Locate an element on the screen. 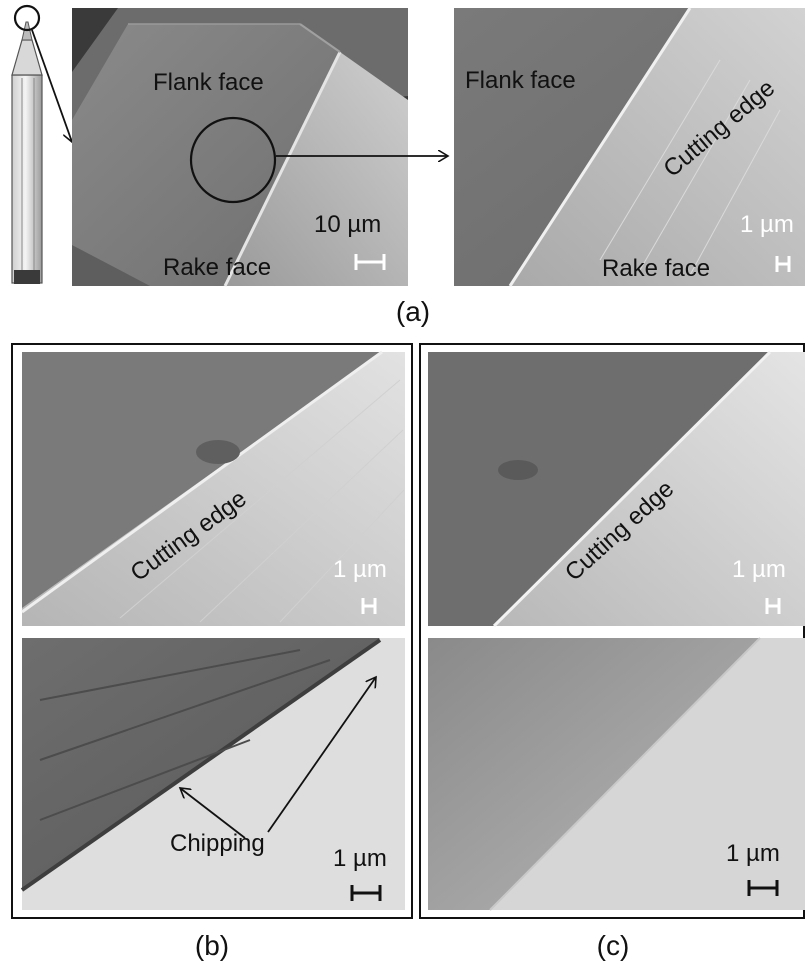  chipping-arrow-right is located at coordinates (321, 755).